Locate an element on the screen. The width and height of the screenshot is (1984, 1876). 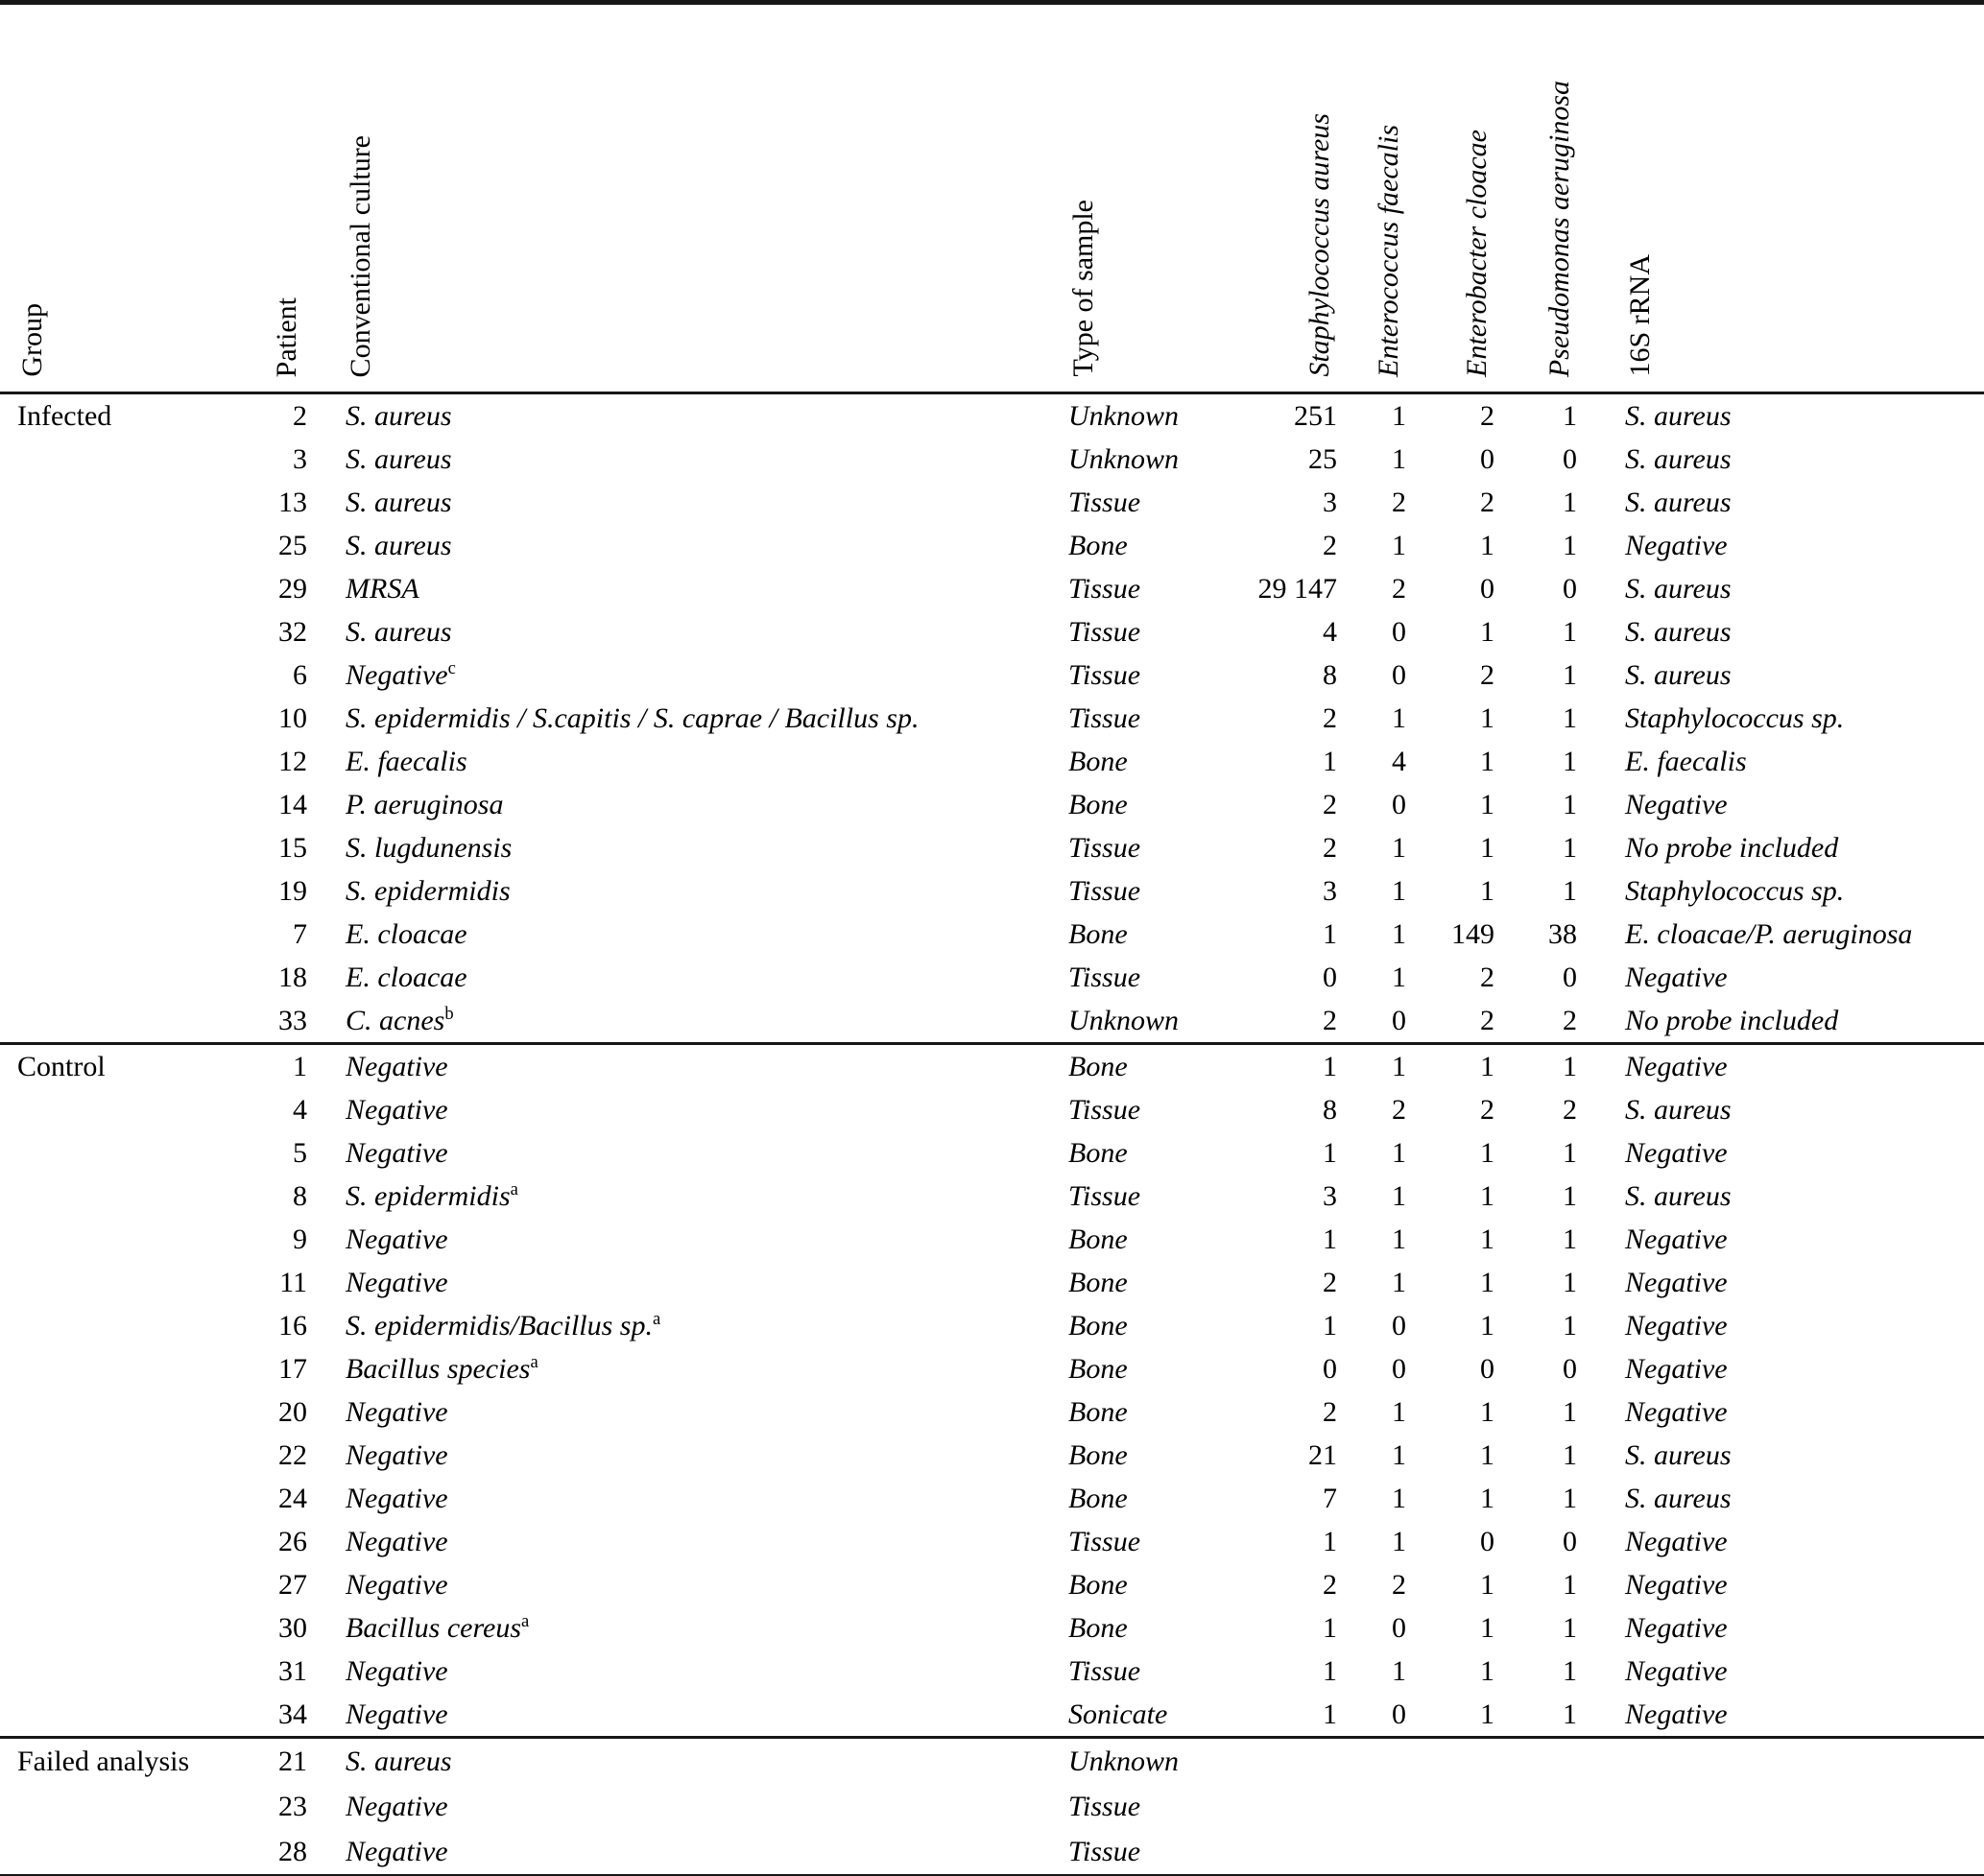
p-aeruginosa-count: 2 is located at coordinates (1570, 1109).